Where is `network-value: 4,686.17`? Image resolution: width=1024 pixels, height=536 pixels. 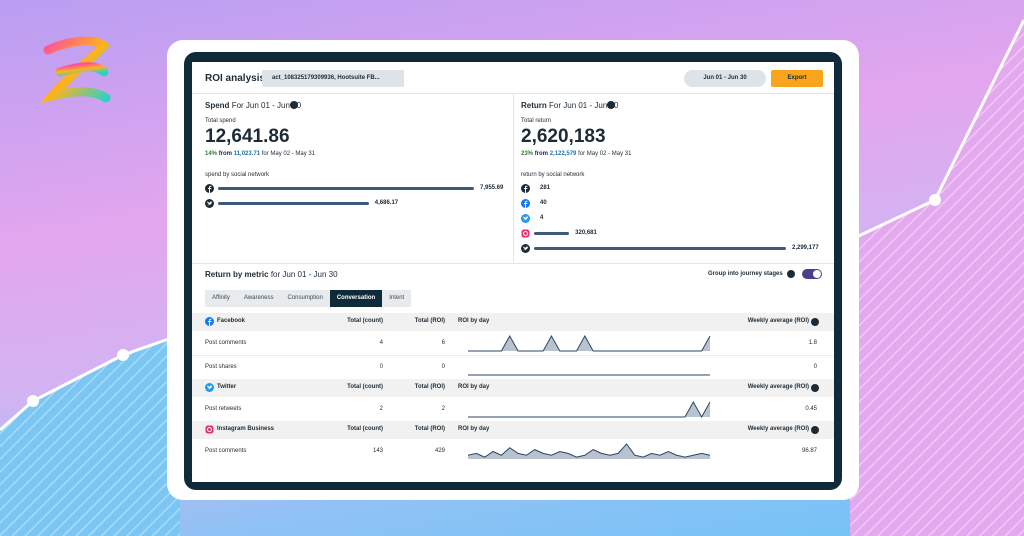 network-value: 4,686.17 is located at coordinates (386, 203).